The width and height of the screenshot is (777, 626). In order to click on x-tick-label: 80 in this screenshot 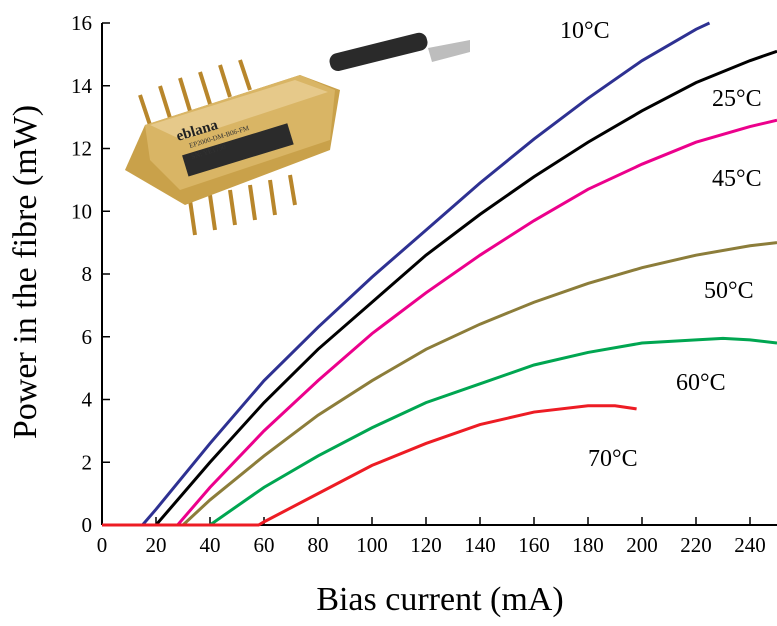, I will do `click(318, 545)`.